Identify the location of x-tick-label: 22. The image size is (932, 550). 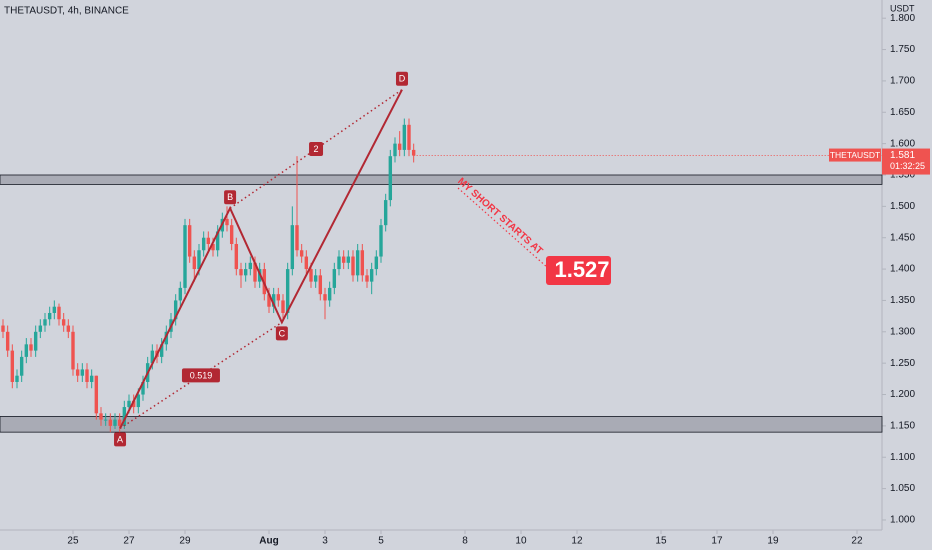
(857, 541).